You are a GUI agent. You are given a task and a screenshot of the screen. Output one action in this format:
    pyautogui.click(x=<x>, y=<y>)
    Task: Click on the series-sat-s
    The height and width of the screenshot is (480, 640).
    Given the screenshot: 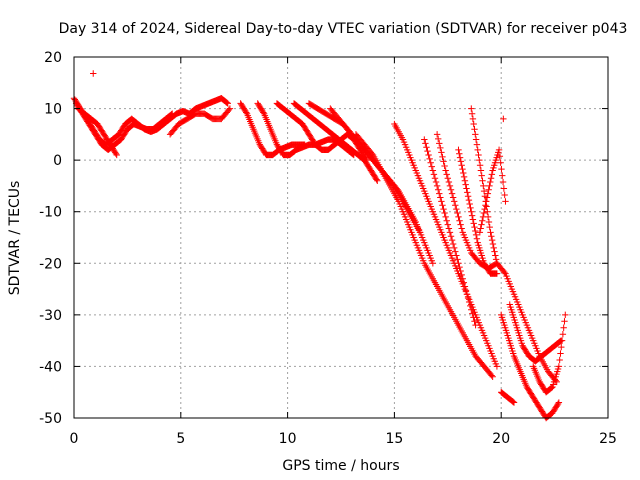 What is the action you would take?
    pyautogui.click(x=535, y=333)
    